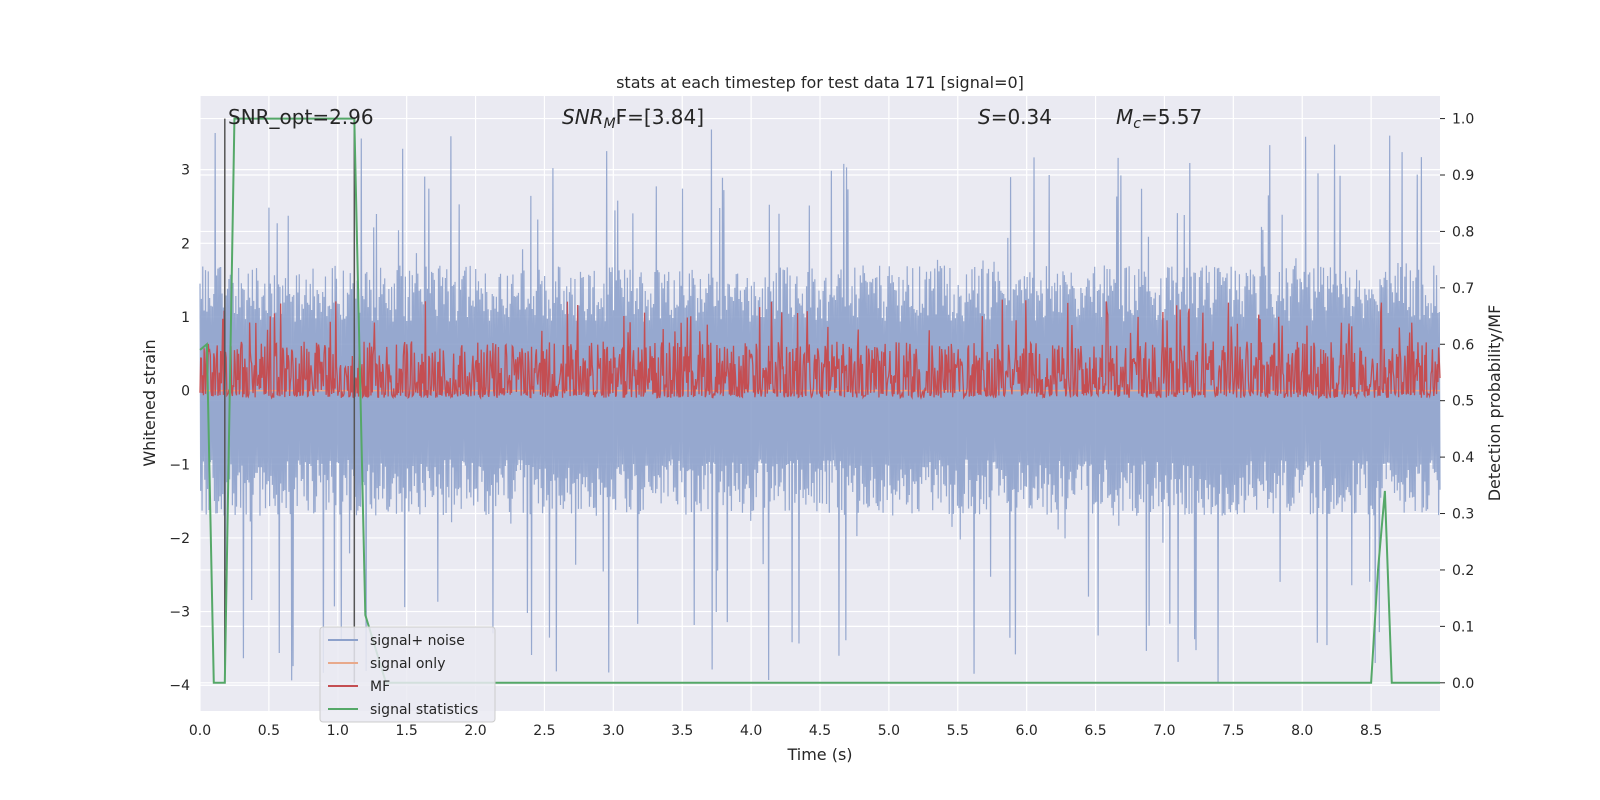 Image resolution: width=1600 pixels, height=800 pixels. I want to click on annotation-mc: Mc=5.57, so click(1159, 118).